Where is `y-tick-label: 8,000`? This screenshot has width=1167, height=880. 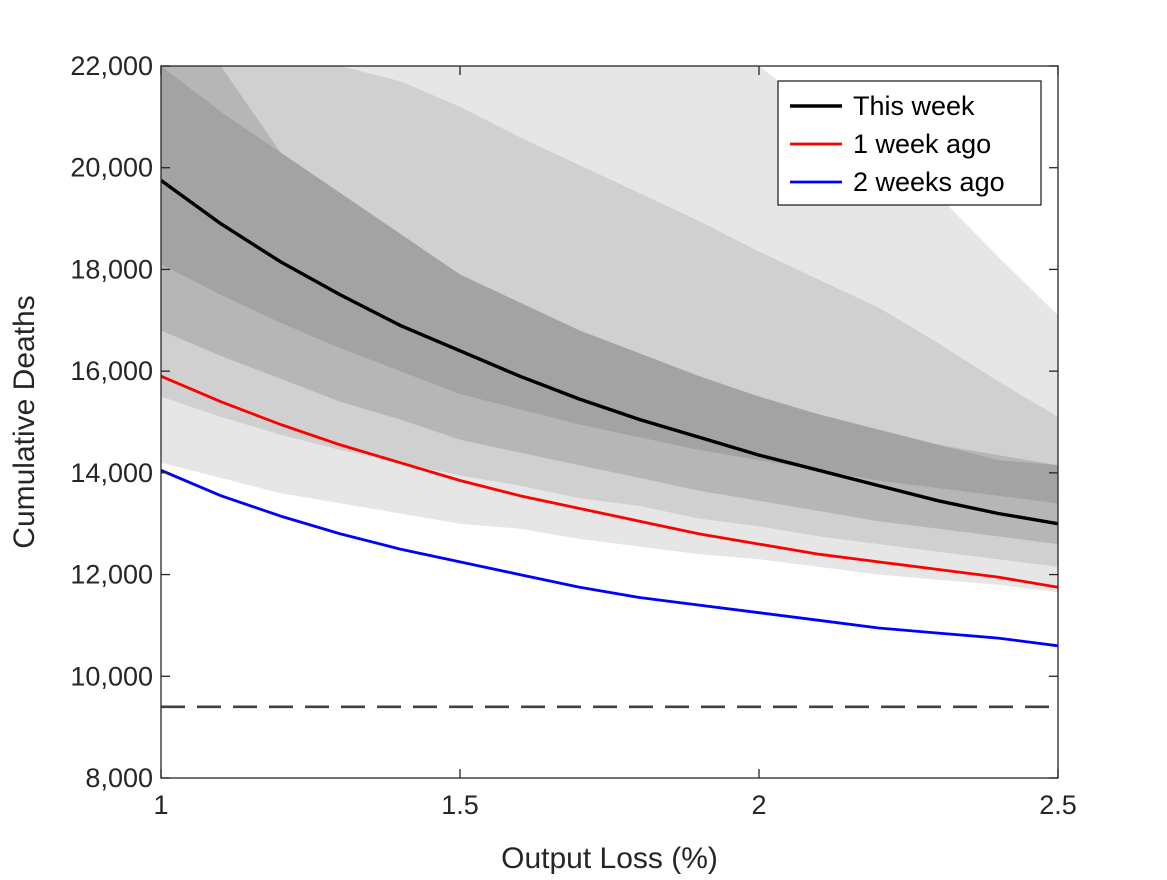 y-tick-label: 8,000 is located at coordinates (119, 778).